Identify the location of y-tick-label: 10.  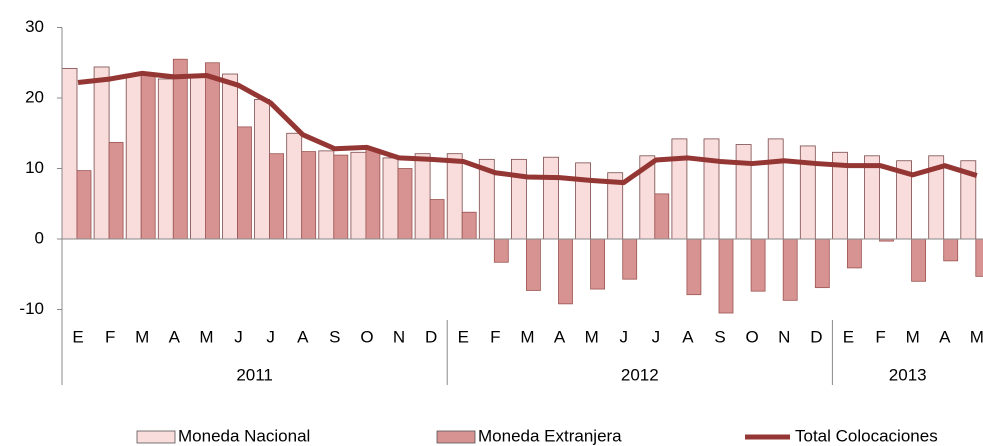
(34, 167).